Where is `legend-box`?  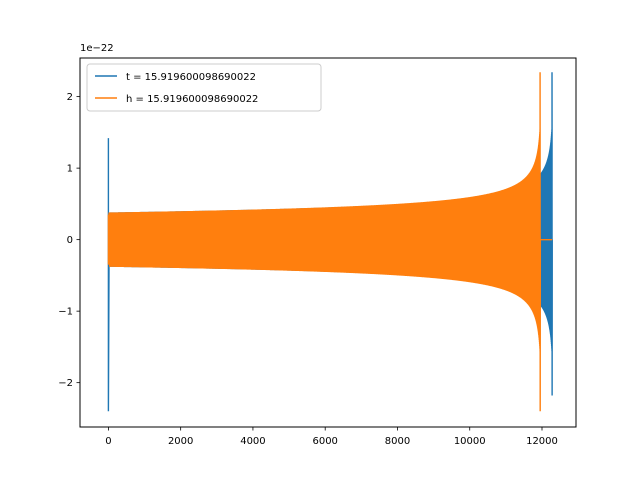 legend-box is located at coordinates (204, 87).